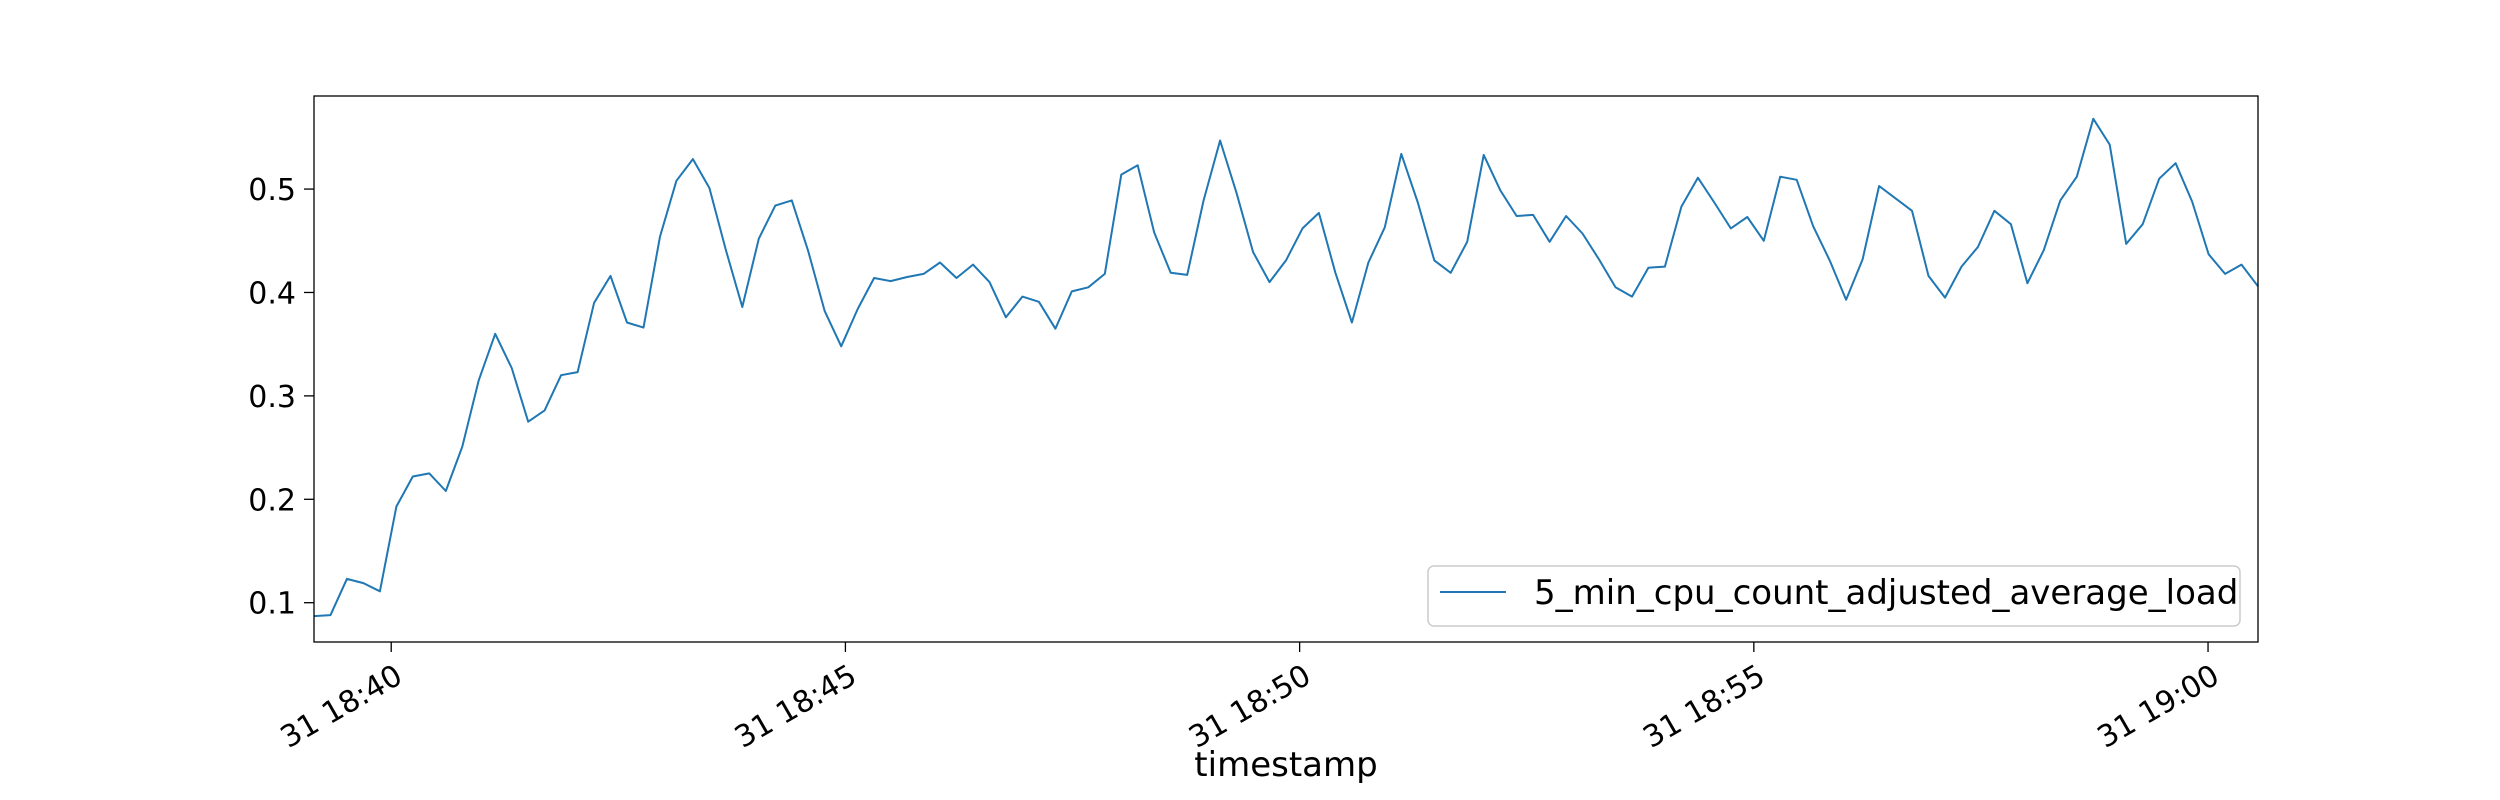 The width and height of the screenshot is (2500, 800). I want to click on y-axis-ticks: 0.1 0.2 0.3 0.4 0.5, so click(281, 397).